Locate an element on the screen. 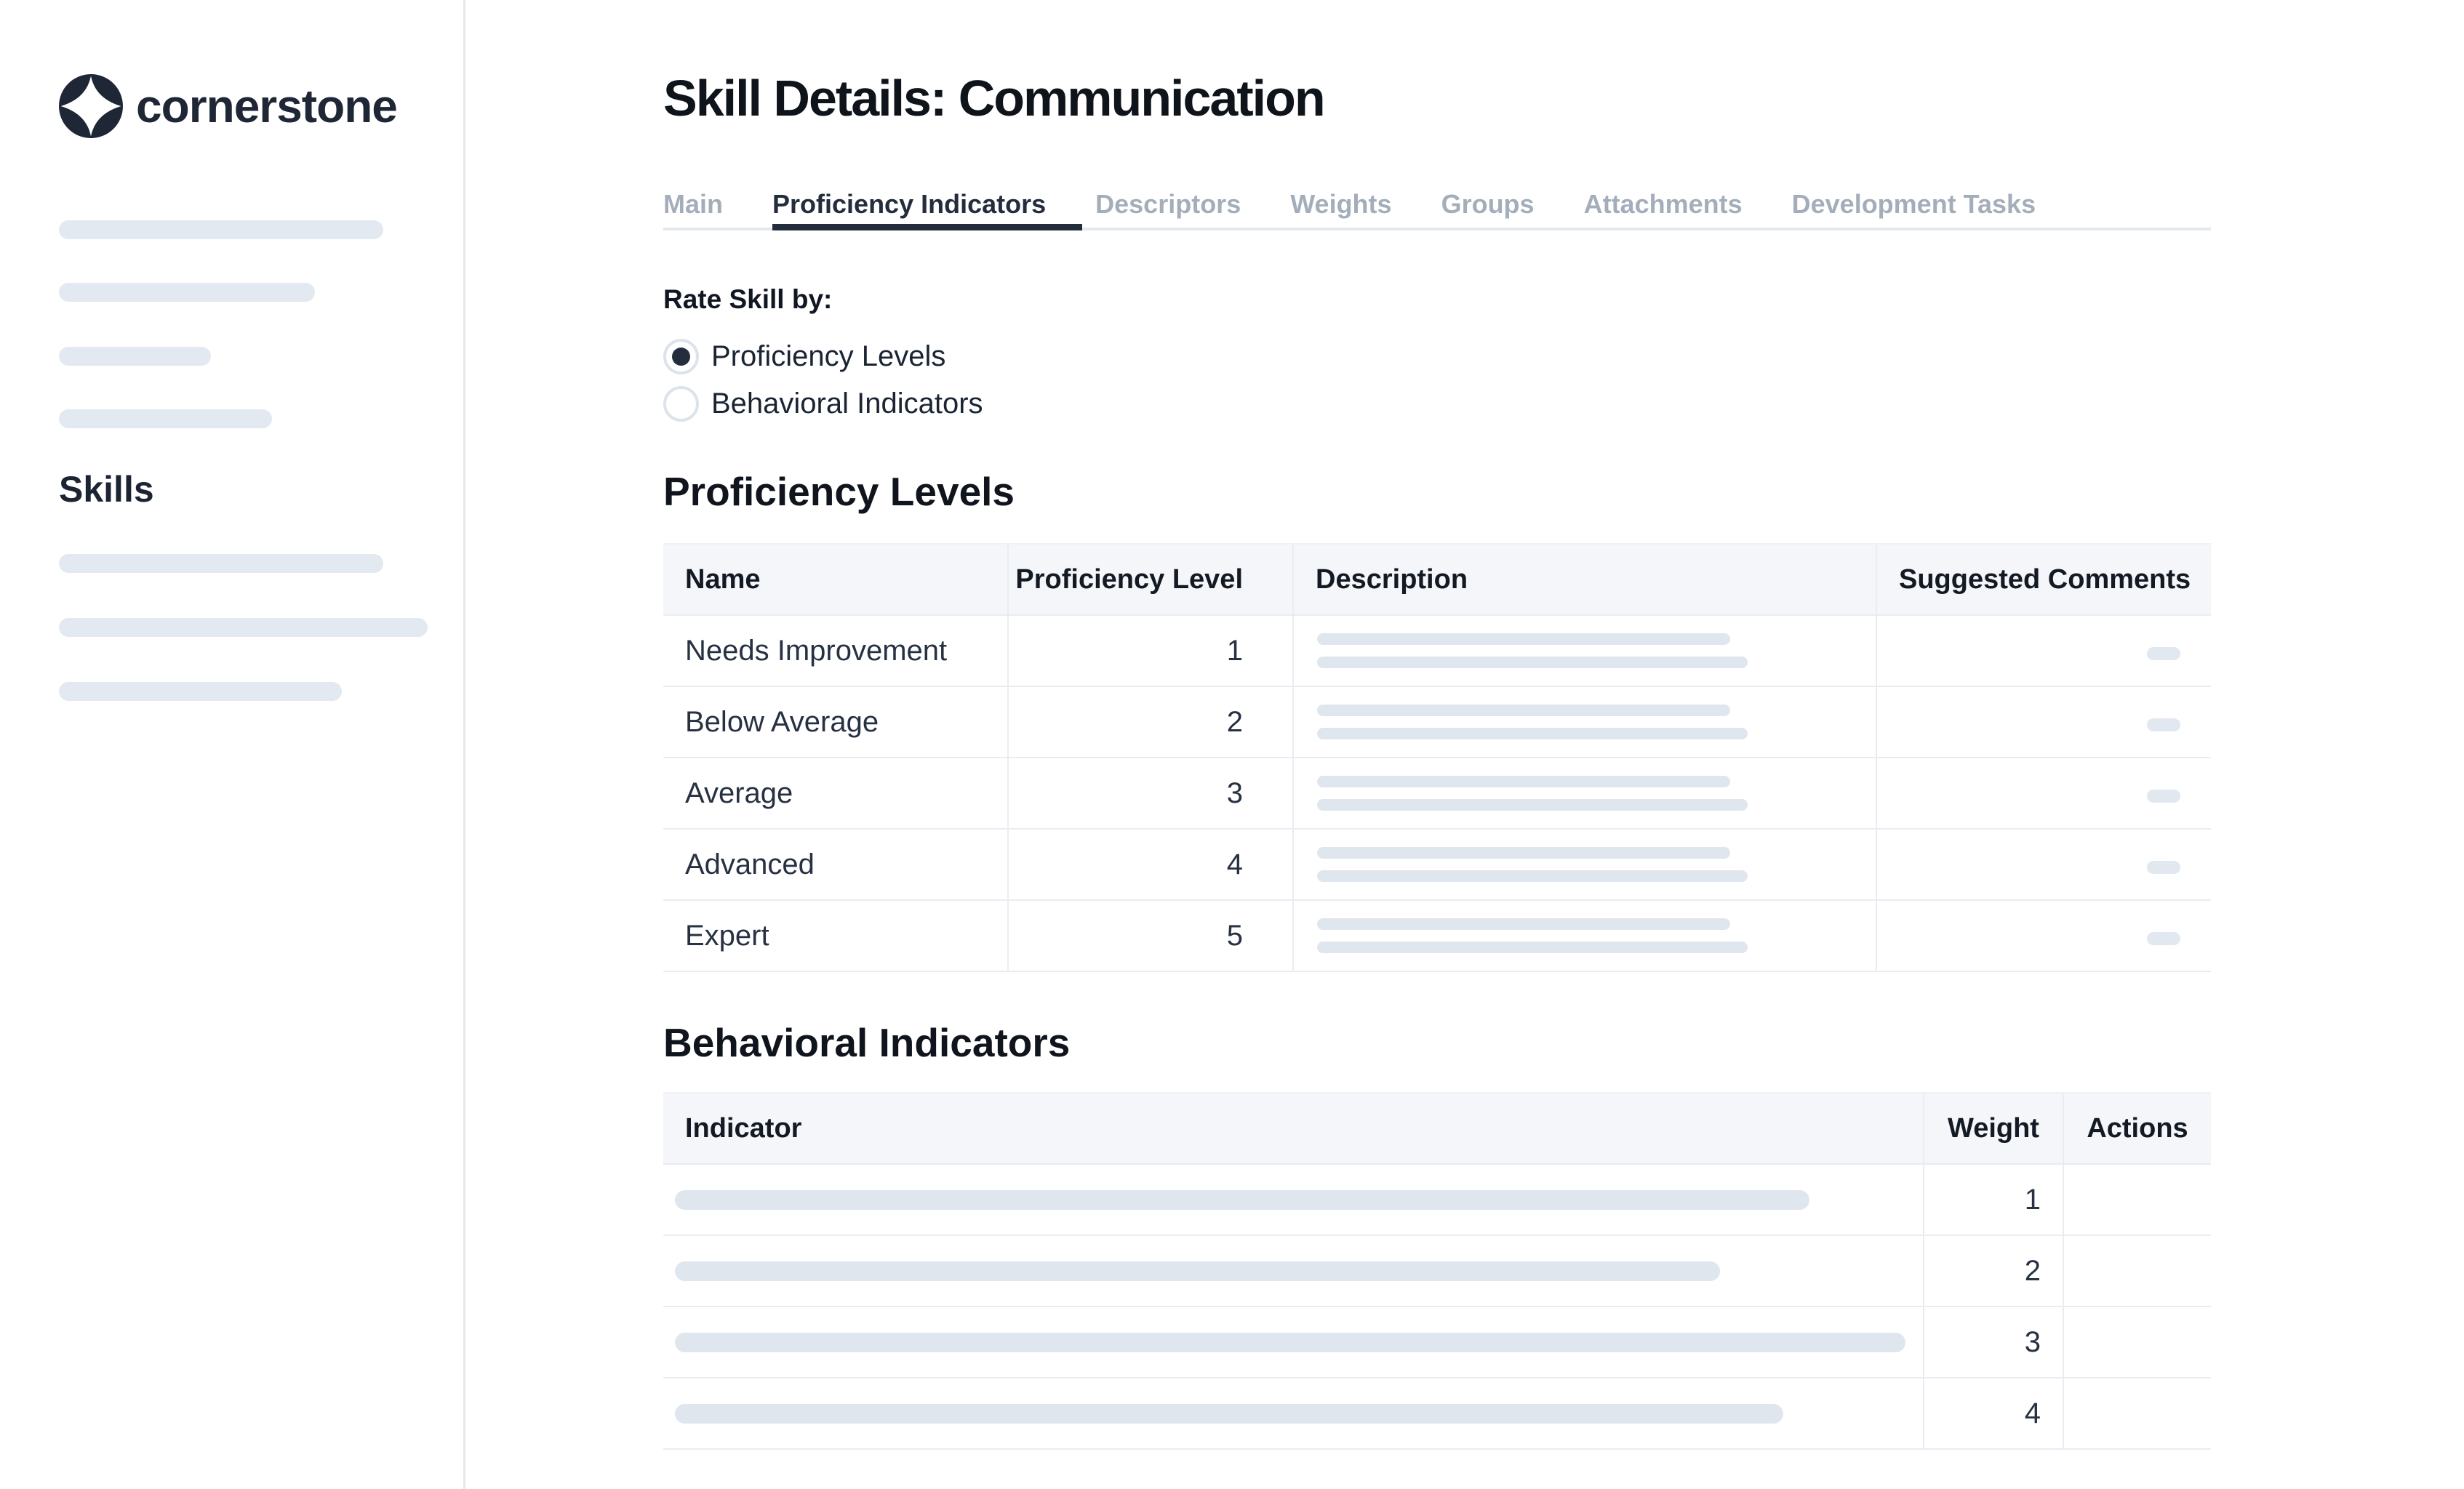 The image size is (2464, 1489). column-header-name: Name is located at coordinates (835, 579).